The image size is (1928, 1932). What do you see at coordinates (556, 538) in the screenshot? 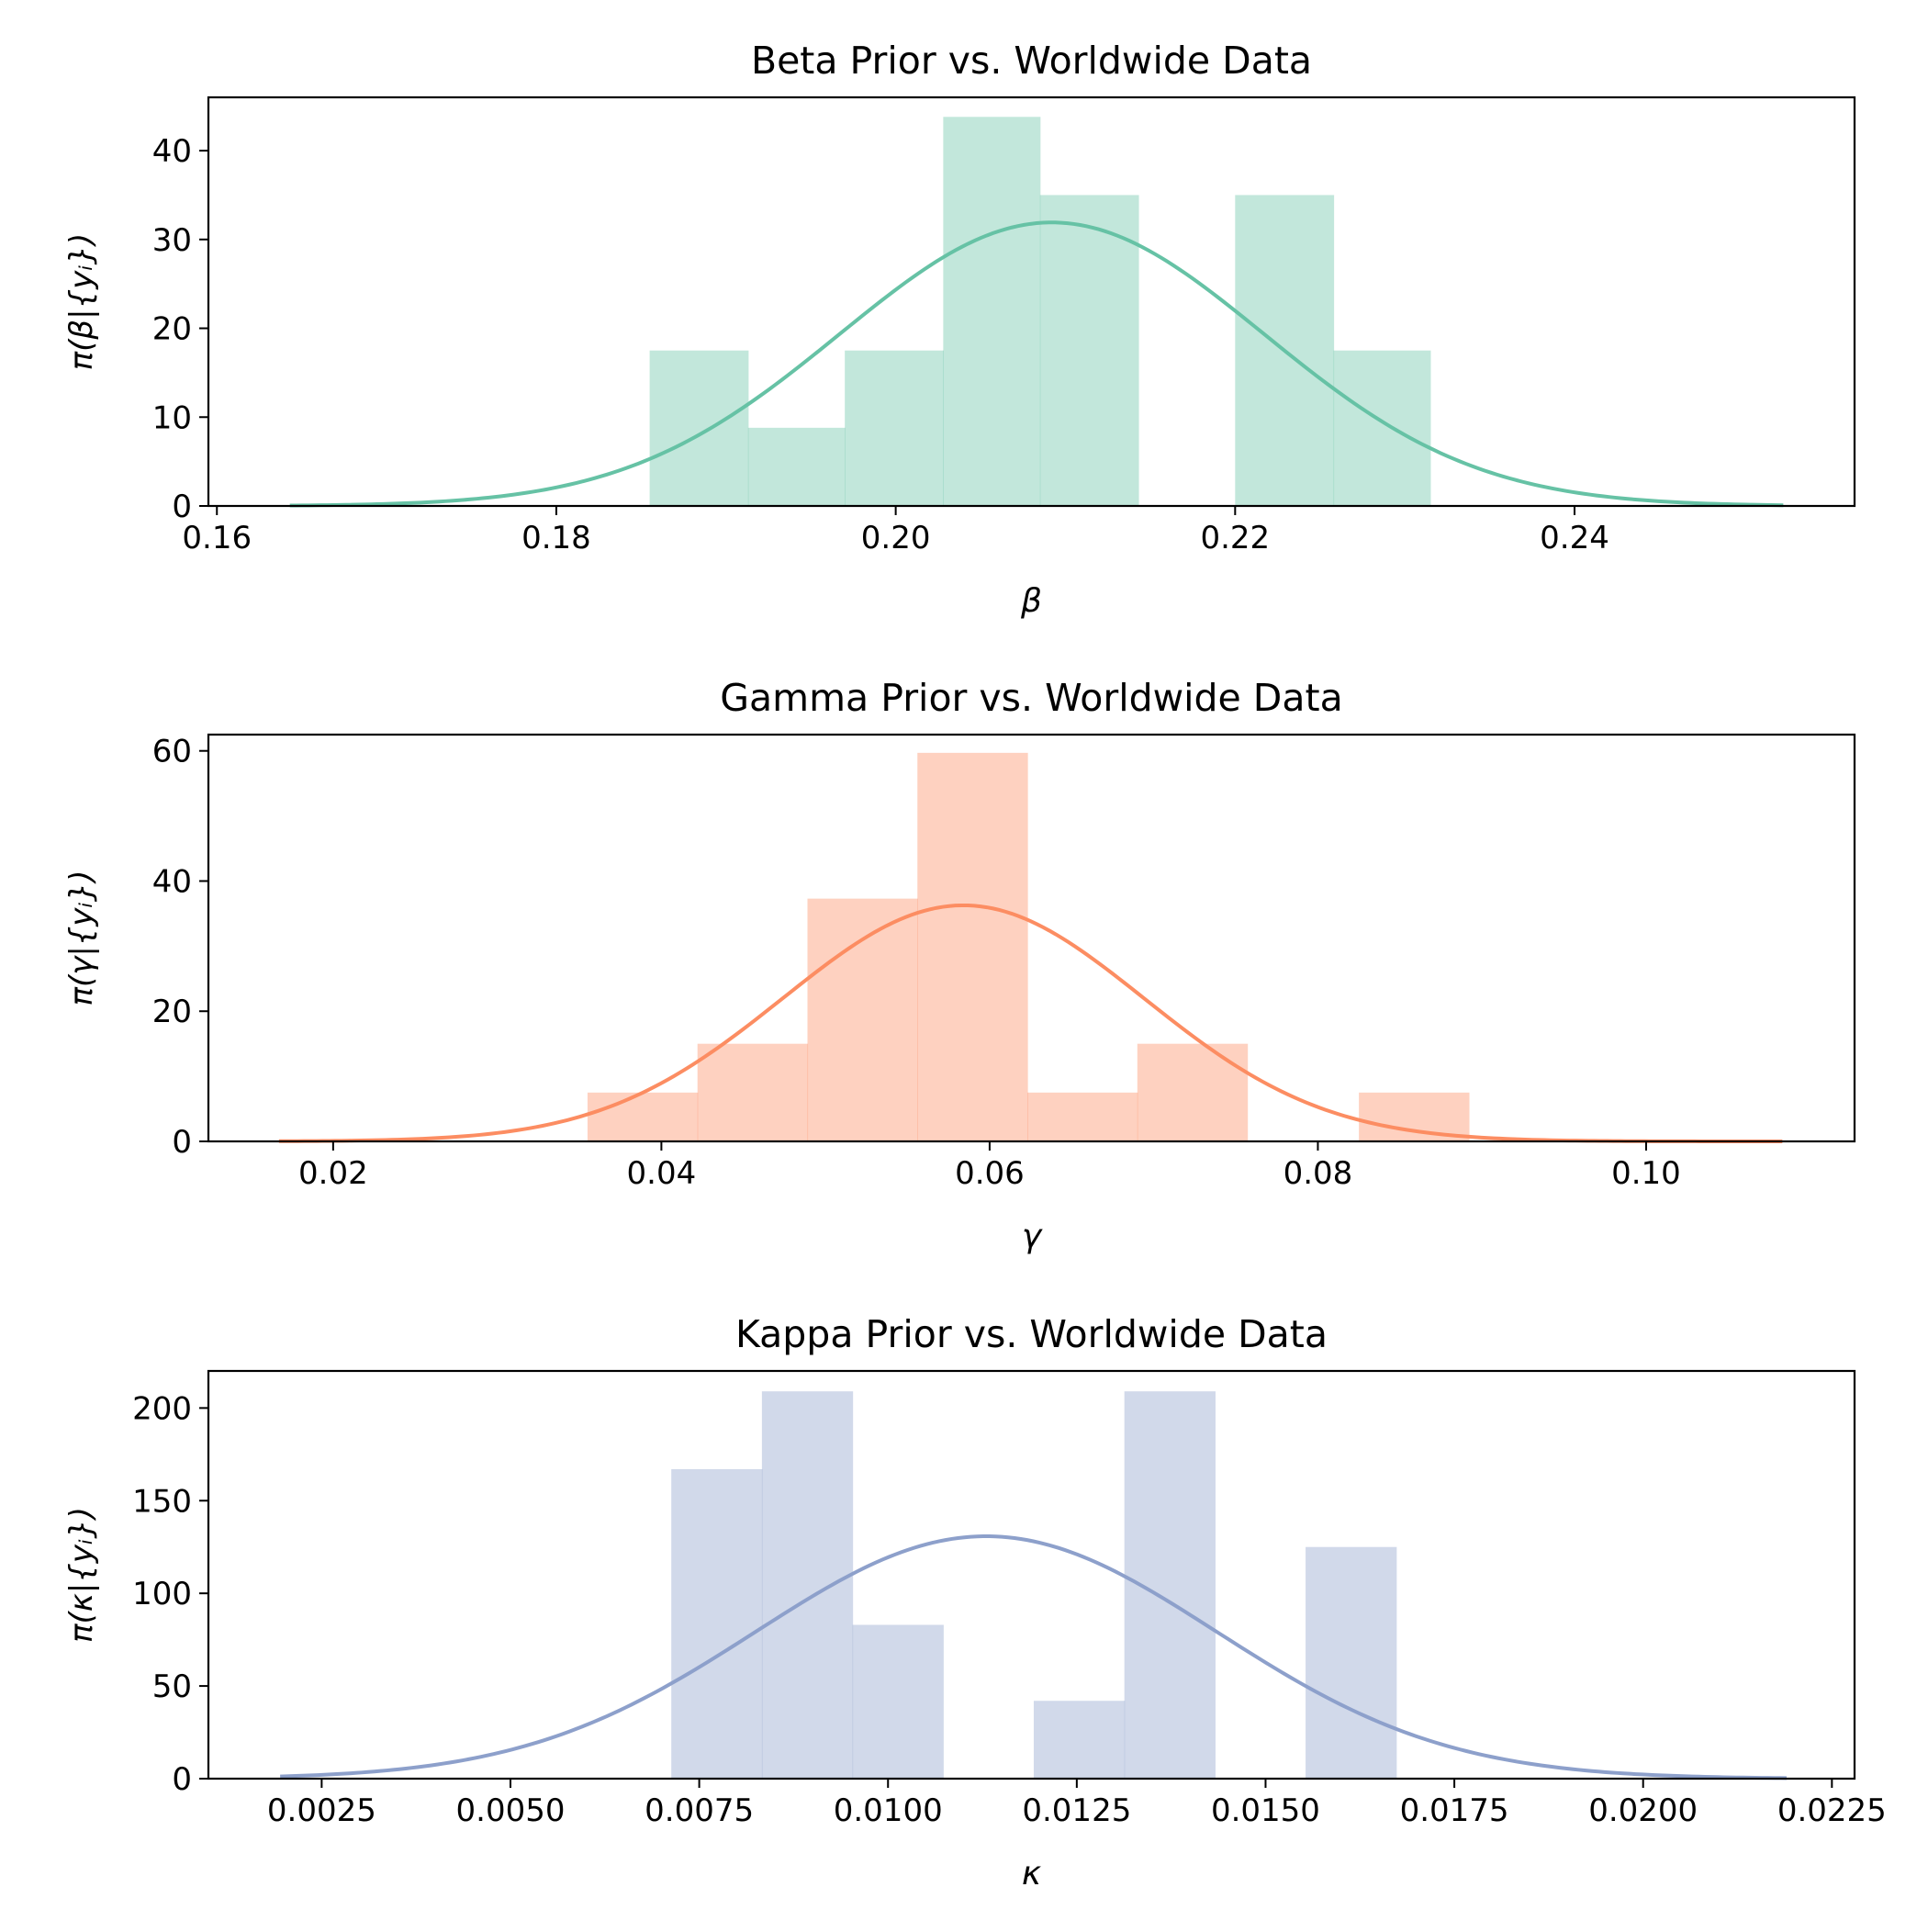
I see `x-tick-label: 0.18` at bounding box center [556, 538].